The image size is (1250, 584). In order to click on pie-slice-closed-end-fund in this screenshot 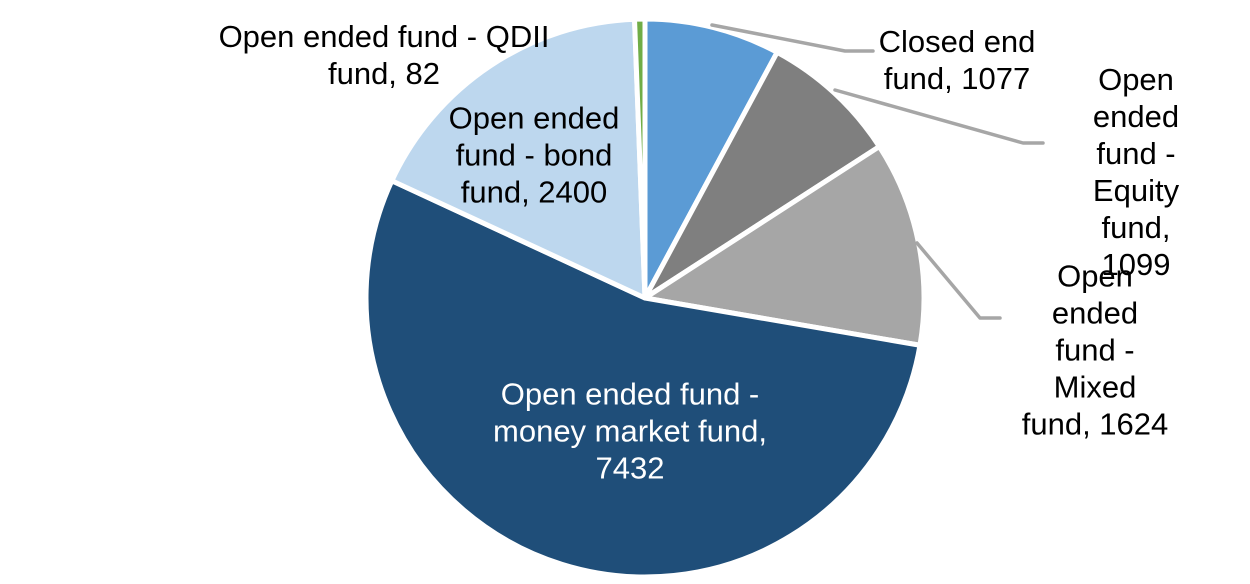, I will do `click(711, 158)`.